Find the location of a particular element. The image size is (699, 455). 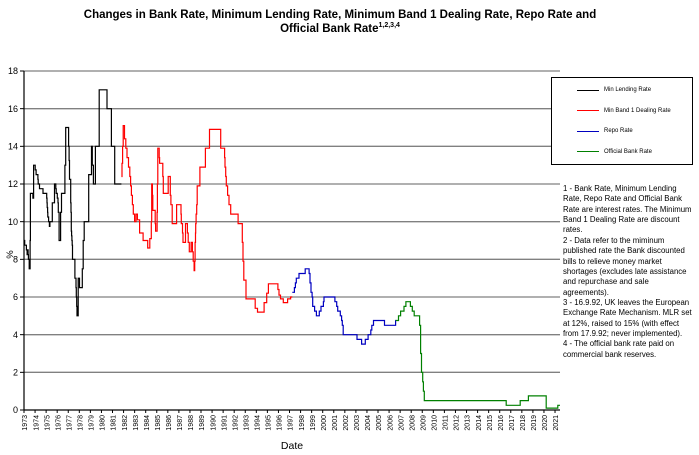

series-line-repo-rate is located at coordinates (344, 306).